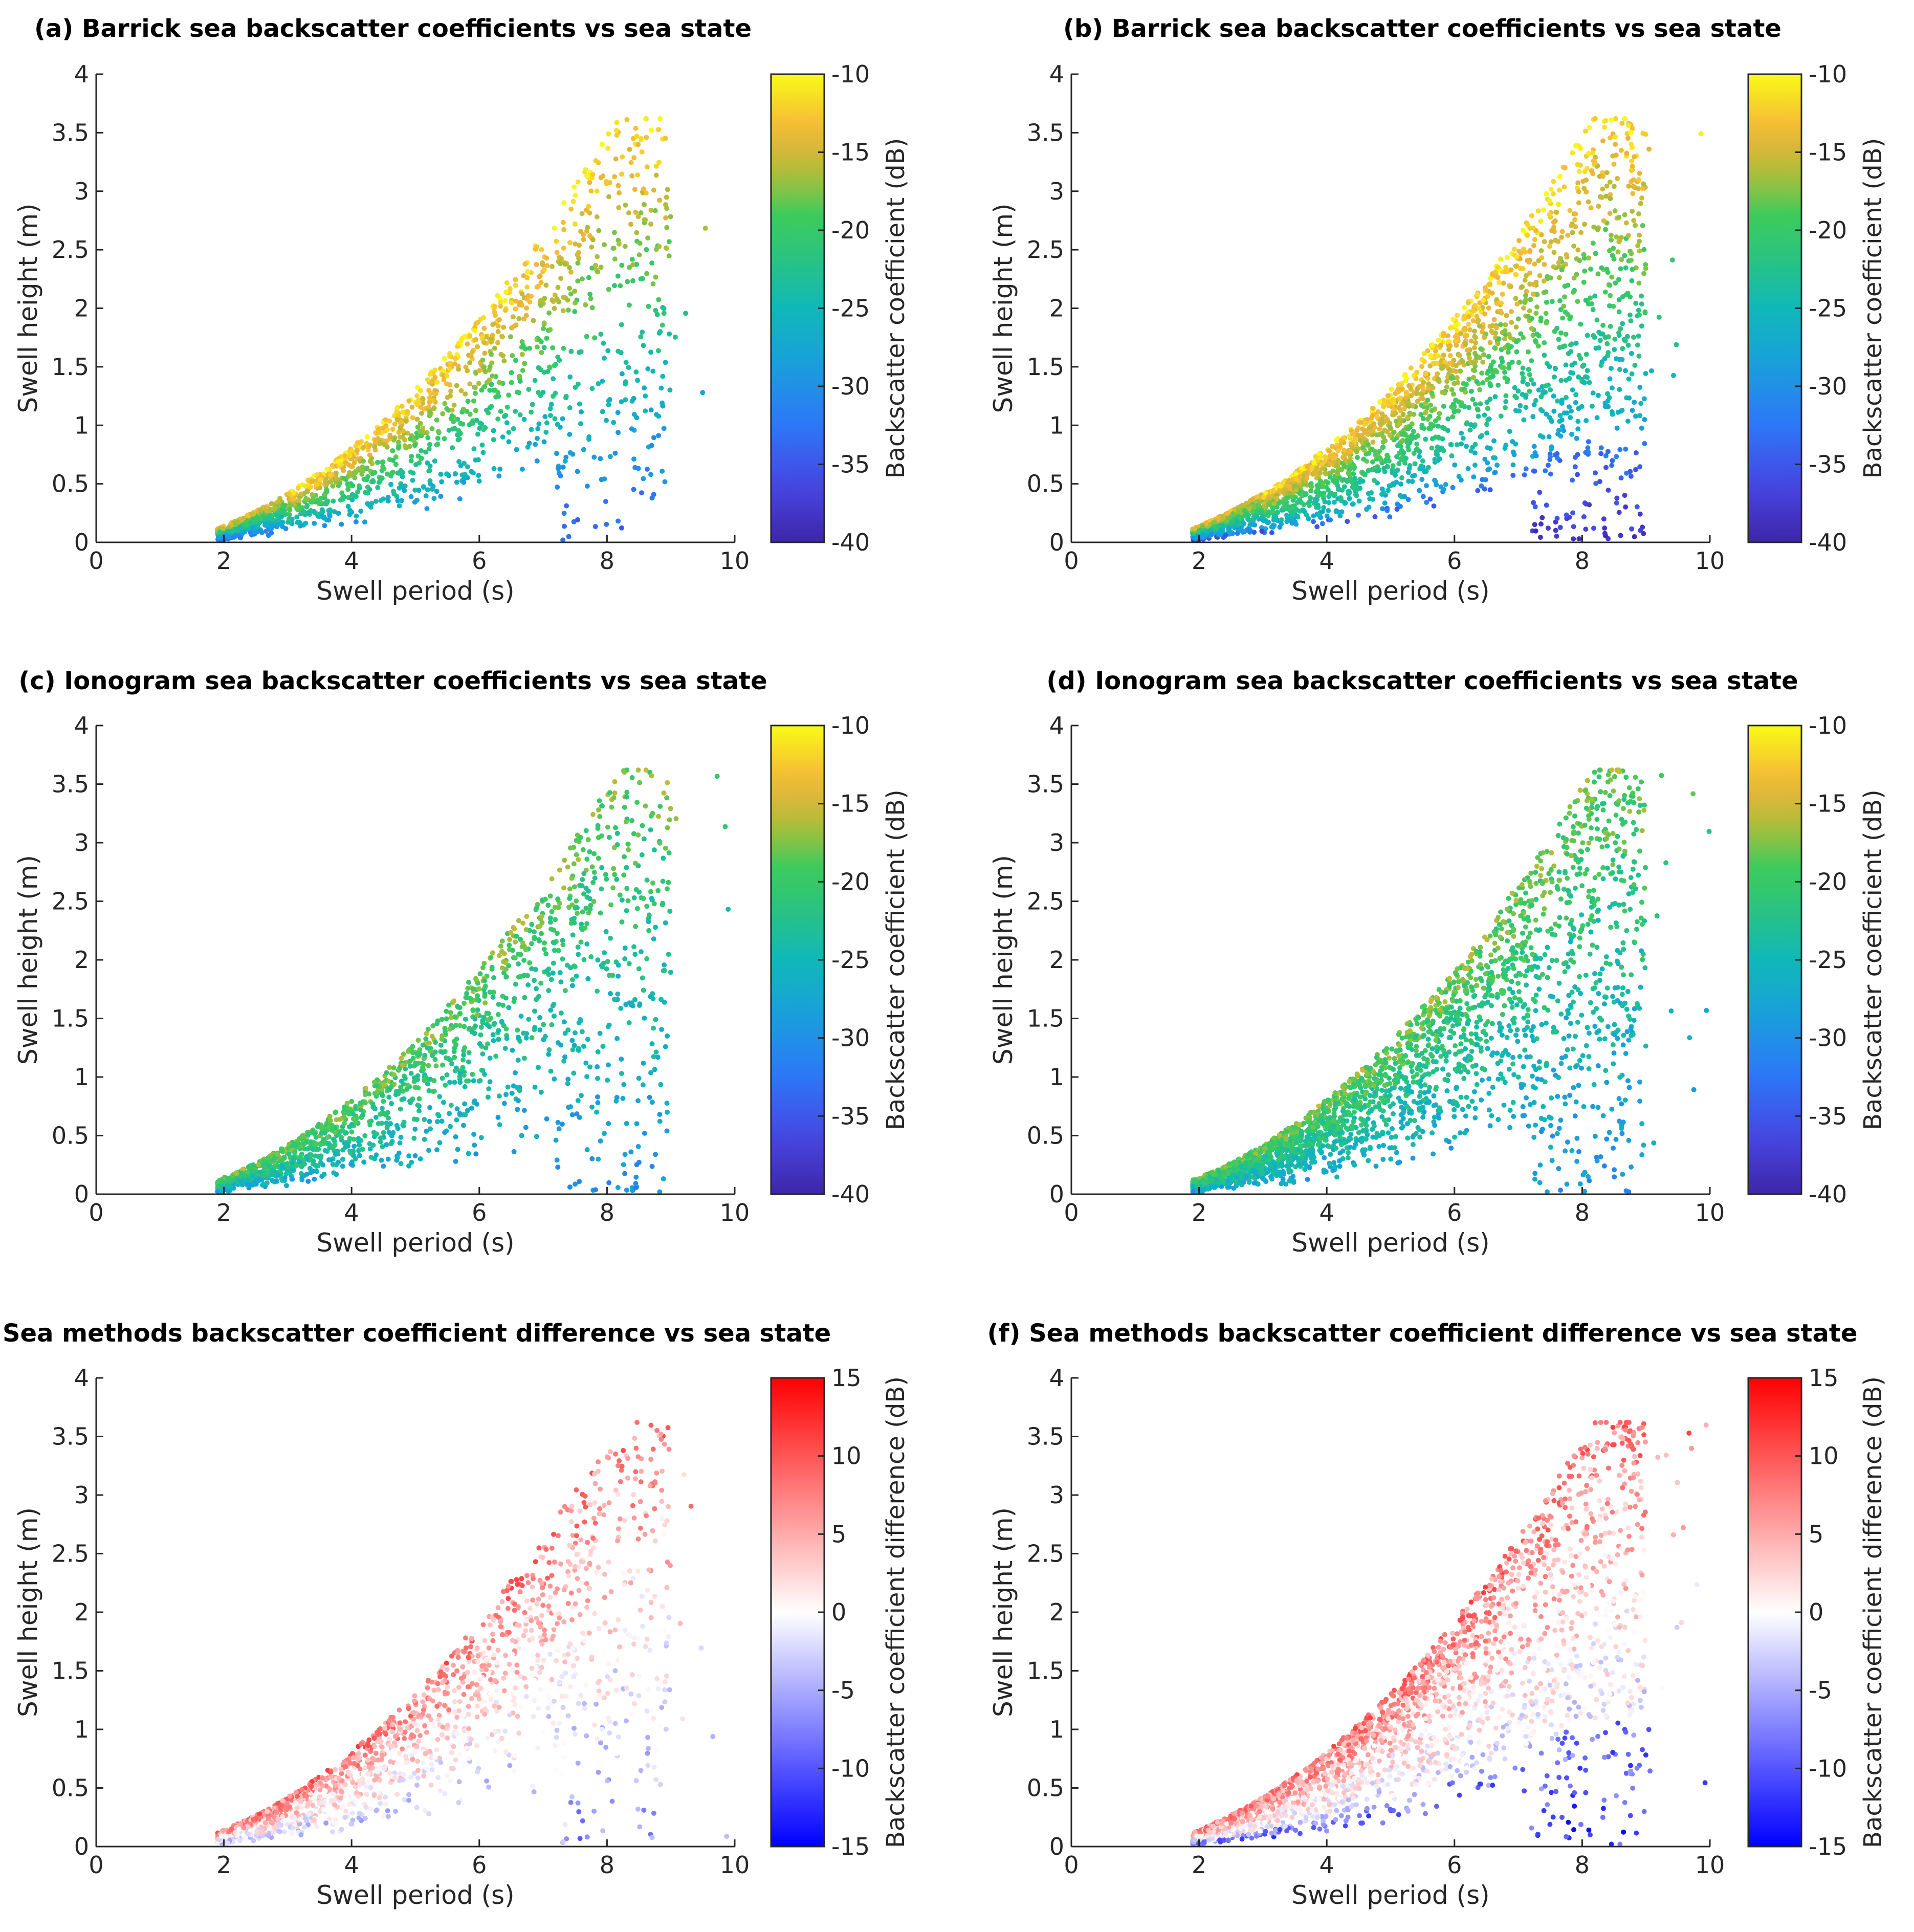 This screenshot has width=1914, height=1932. What do you see at coordinates (415, 591) in the screenshot?
I see `x-axis-label: Swell period (s)` at bounding box center [415, 591].